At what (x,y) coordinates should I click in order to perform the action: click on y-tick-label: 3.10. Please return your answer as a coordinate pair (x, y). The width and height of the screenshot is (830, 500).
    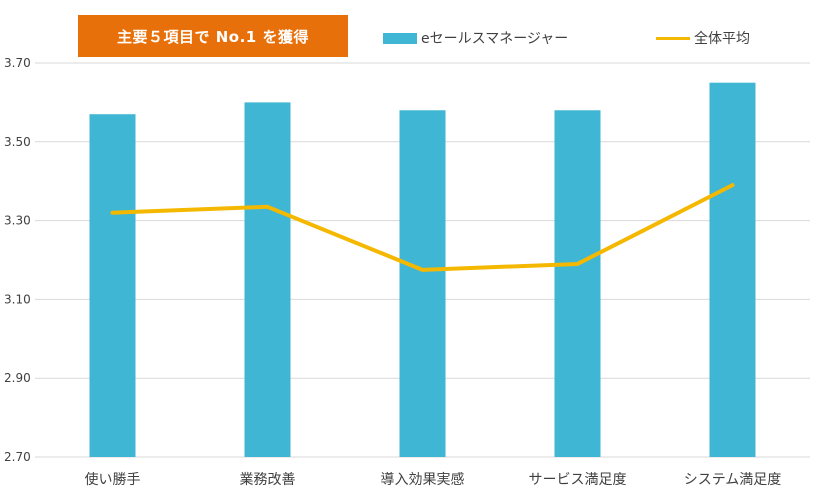
    Looking at the image, I should click on (17, 299).